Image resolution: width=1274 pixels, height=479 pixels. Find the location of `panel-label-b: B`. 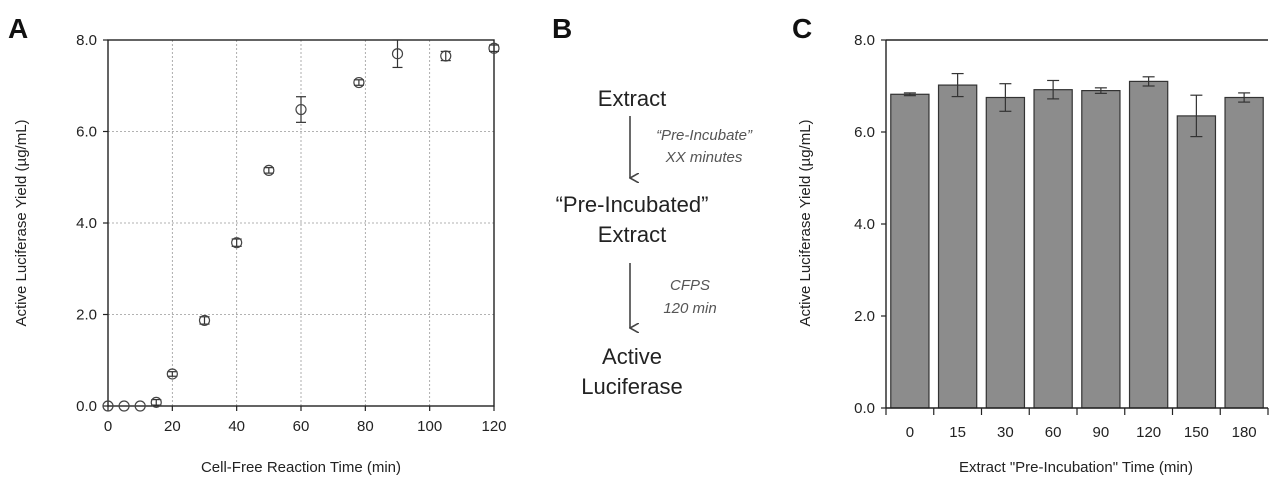

panel-label-b: B is located at coordinates (562, 28).